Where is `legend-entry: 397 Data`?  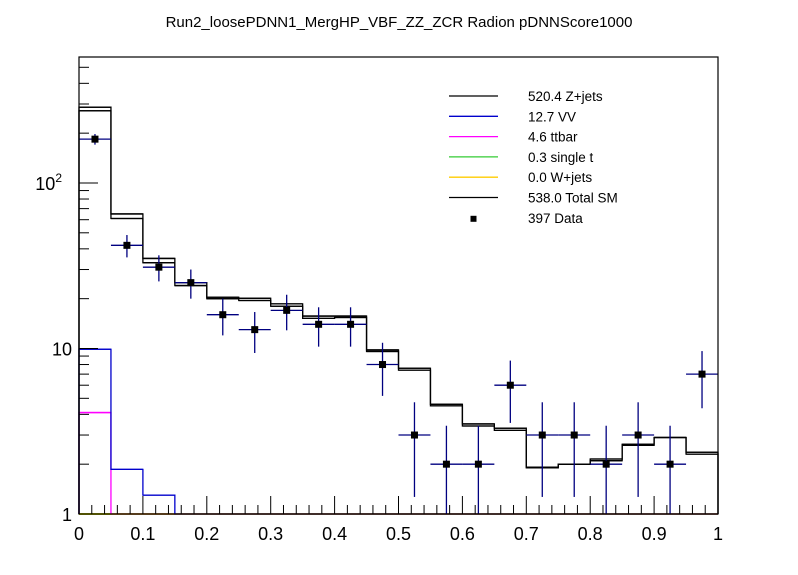
legend-entry: 397 Data is located at coordinates (526, 218).